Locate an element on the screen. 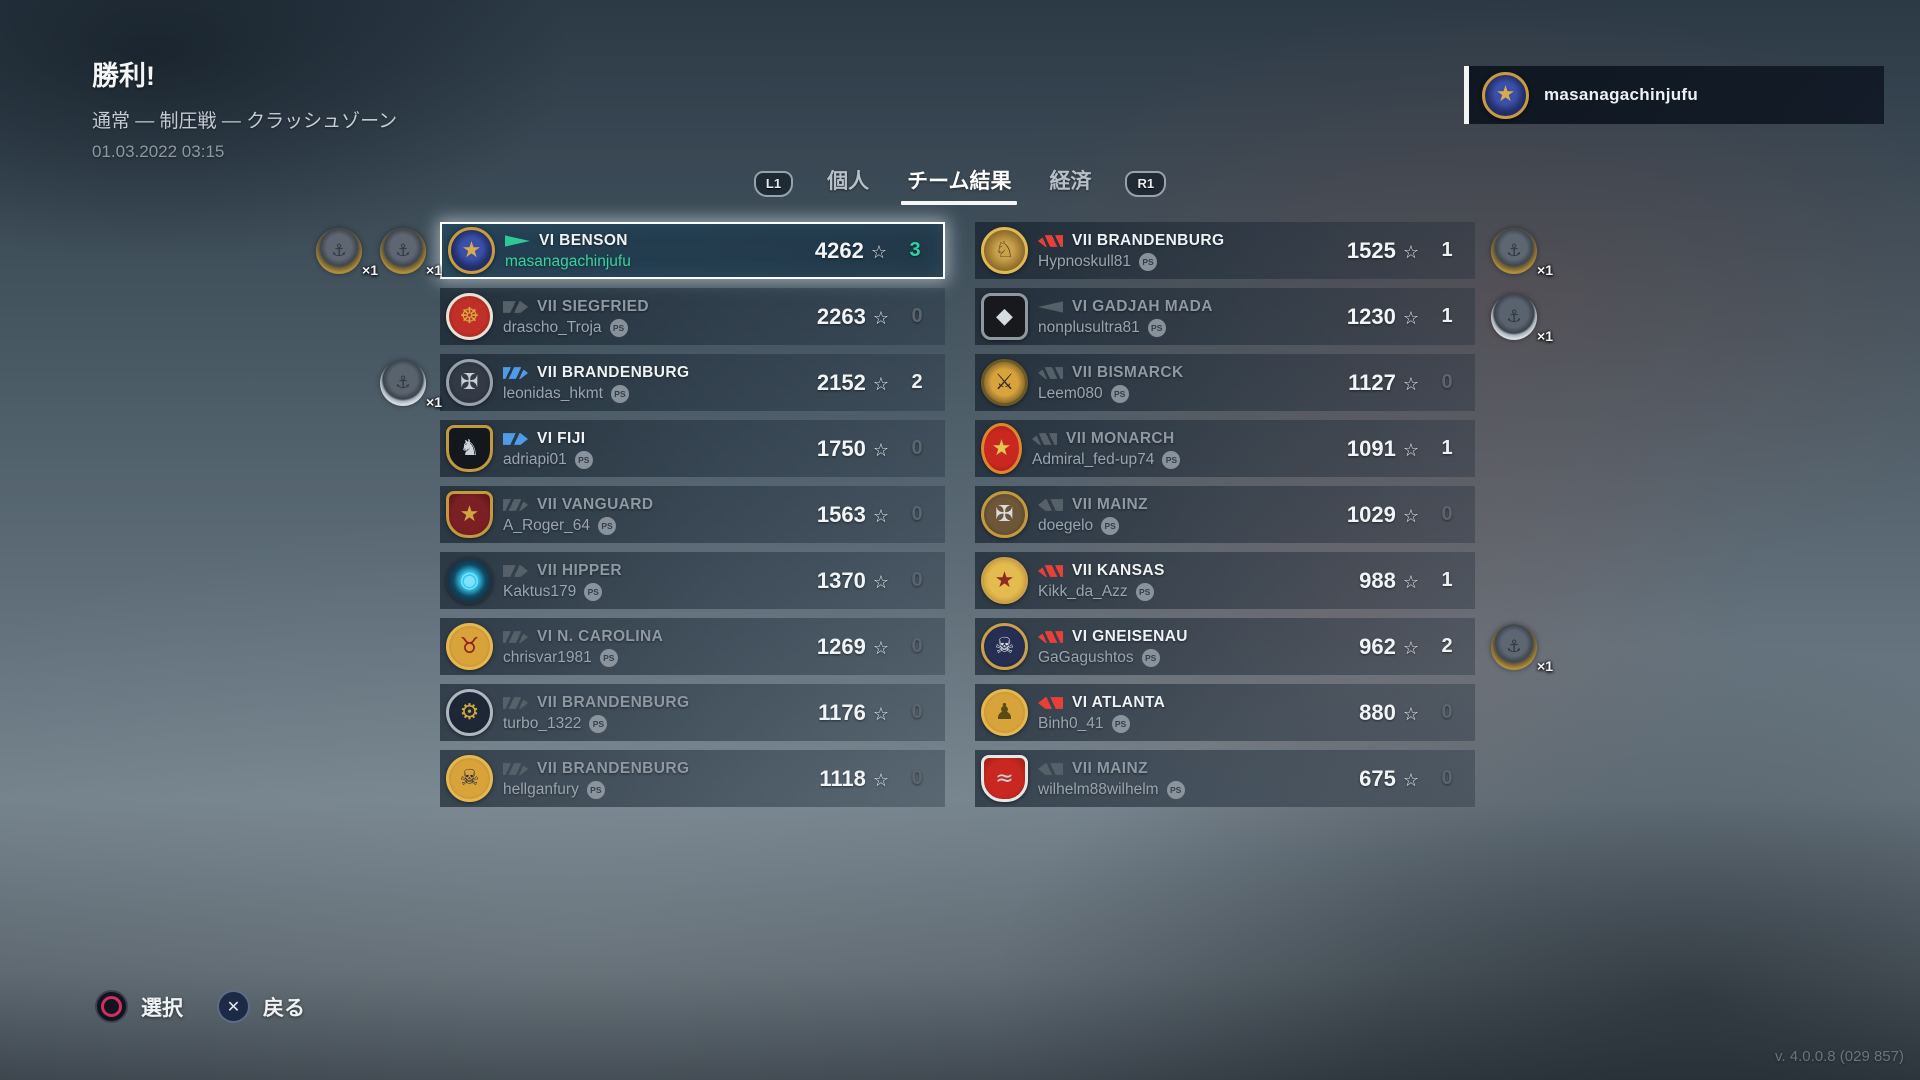 Image resolution: width=1920 pixels, height=1080 pixels. player-row: ◉ VII HIPPER Kaktus179 PS 1370 ☆ 0 is located at coordinates (692, 580).